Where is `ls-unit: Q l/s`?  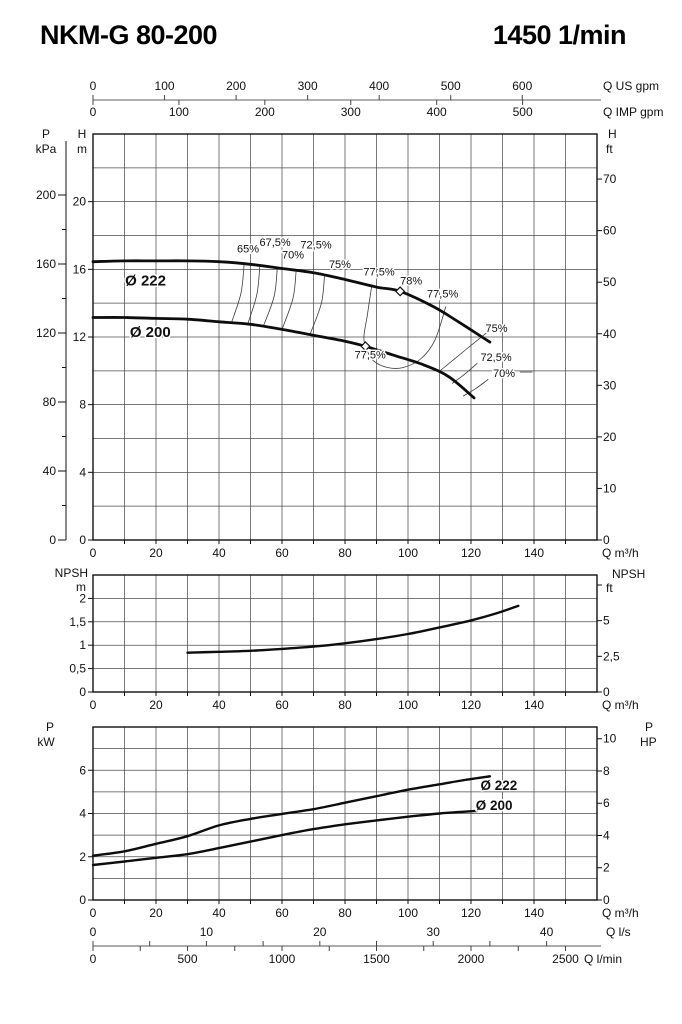 ls-unit: Q l/s is located at coordinates (618, 932).